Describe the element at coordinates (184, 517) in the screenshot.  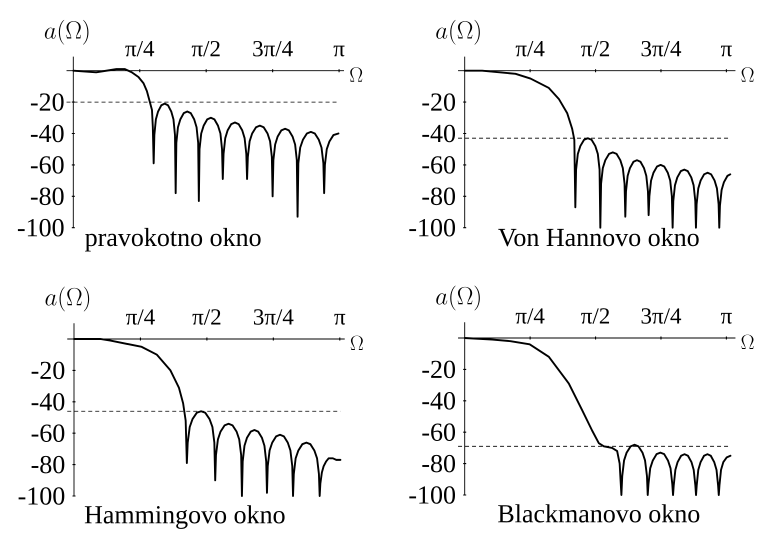
I see `text: Hammingovo okno` at that location.